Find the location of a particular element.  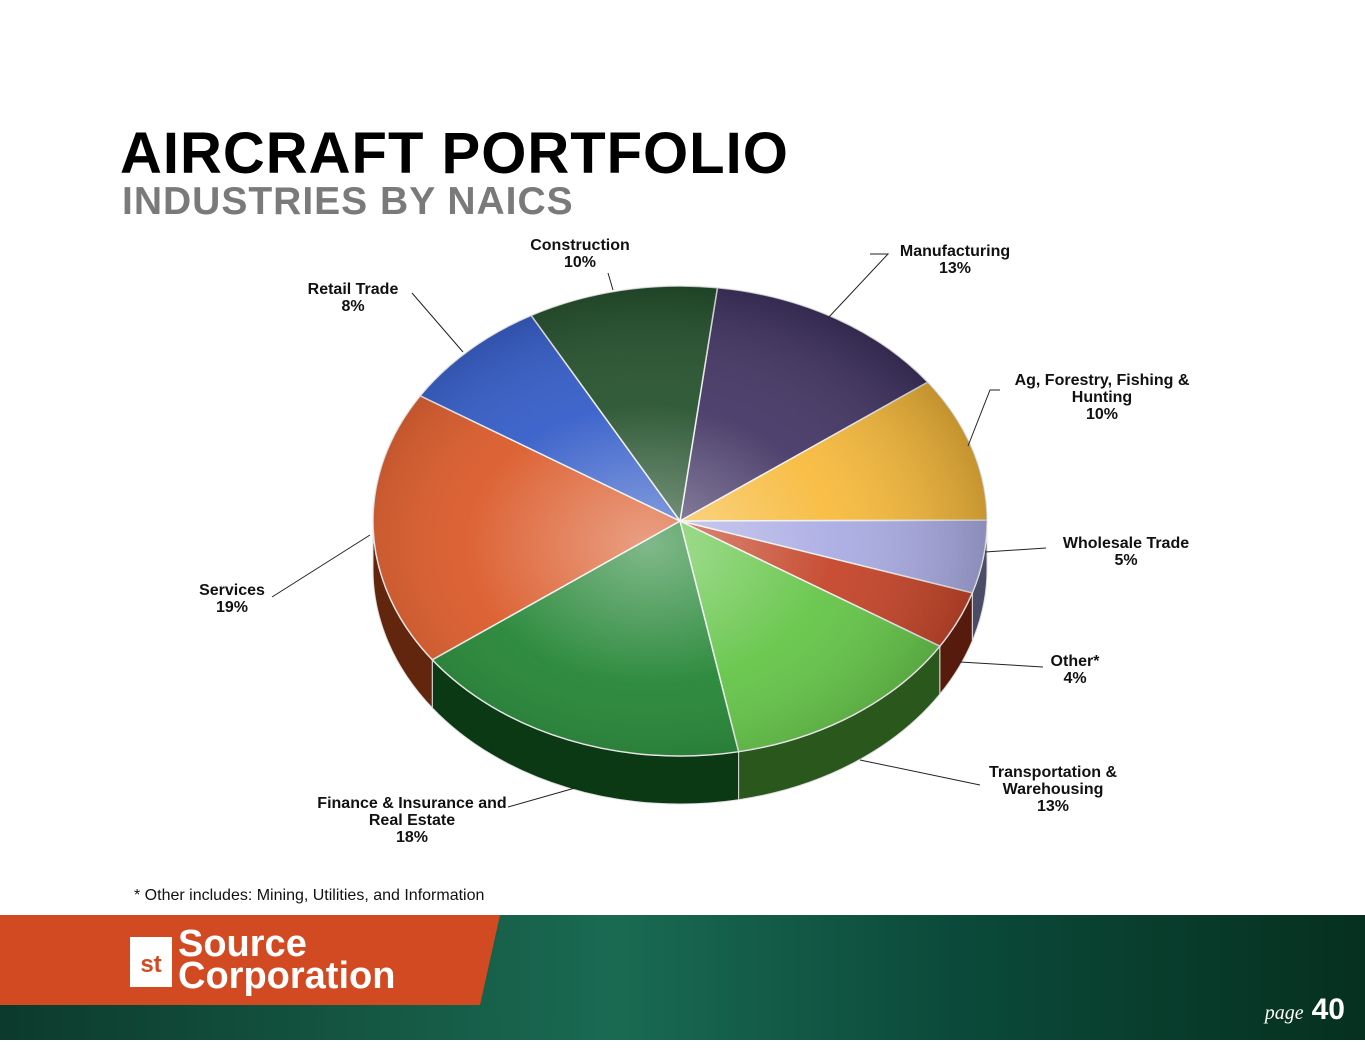

slice-label: Construction 10% is located at coordinates (580, 254).